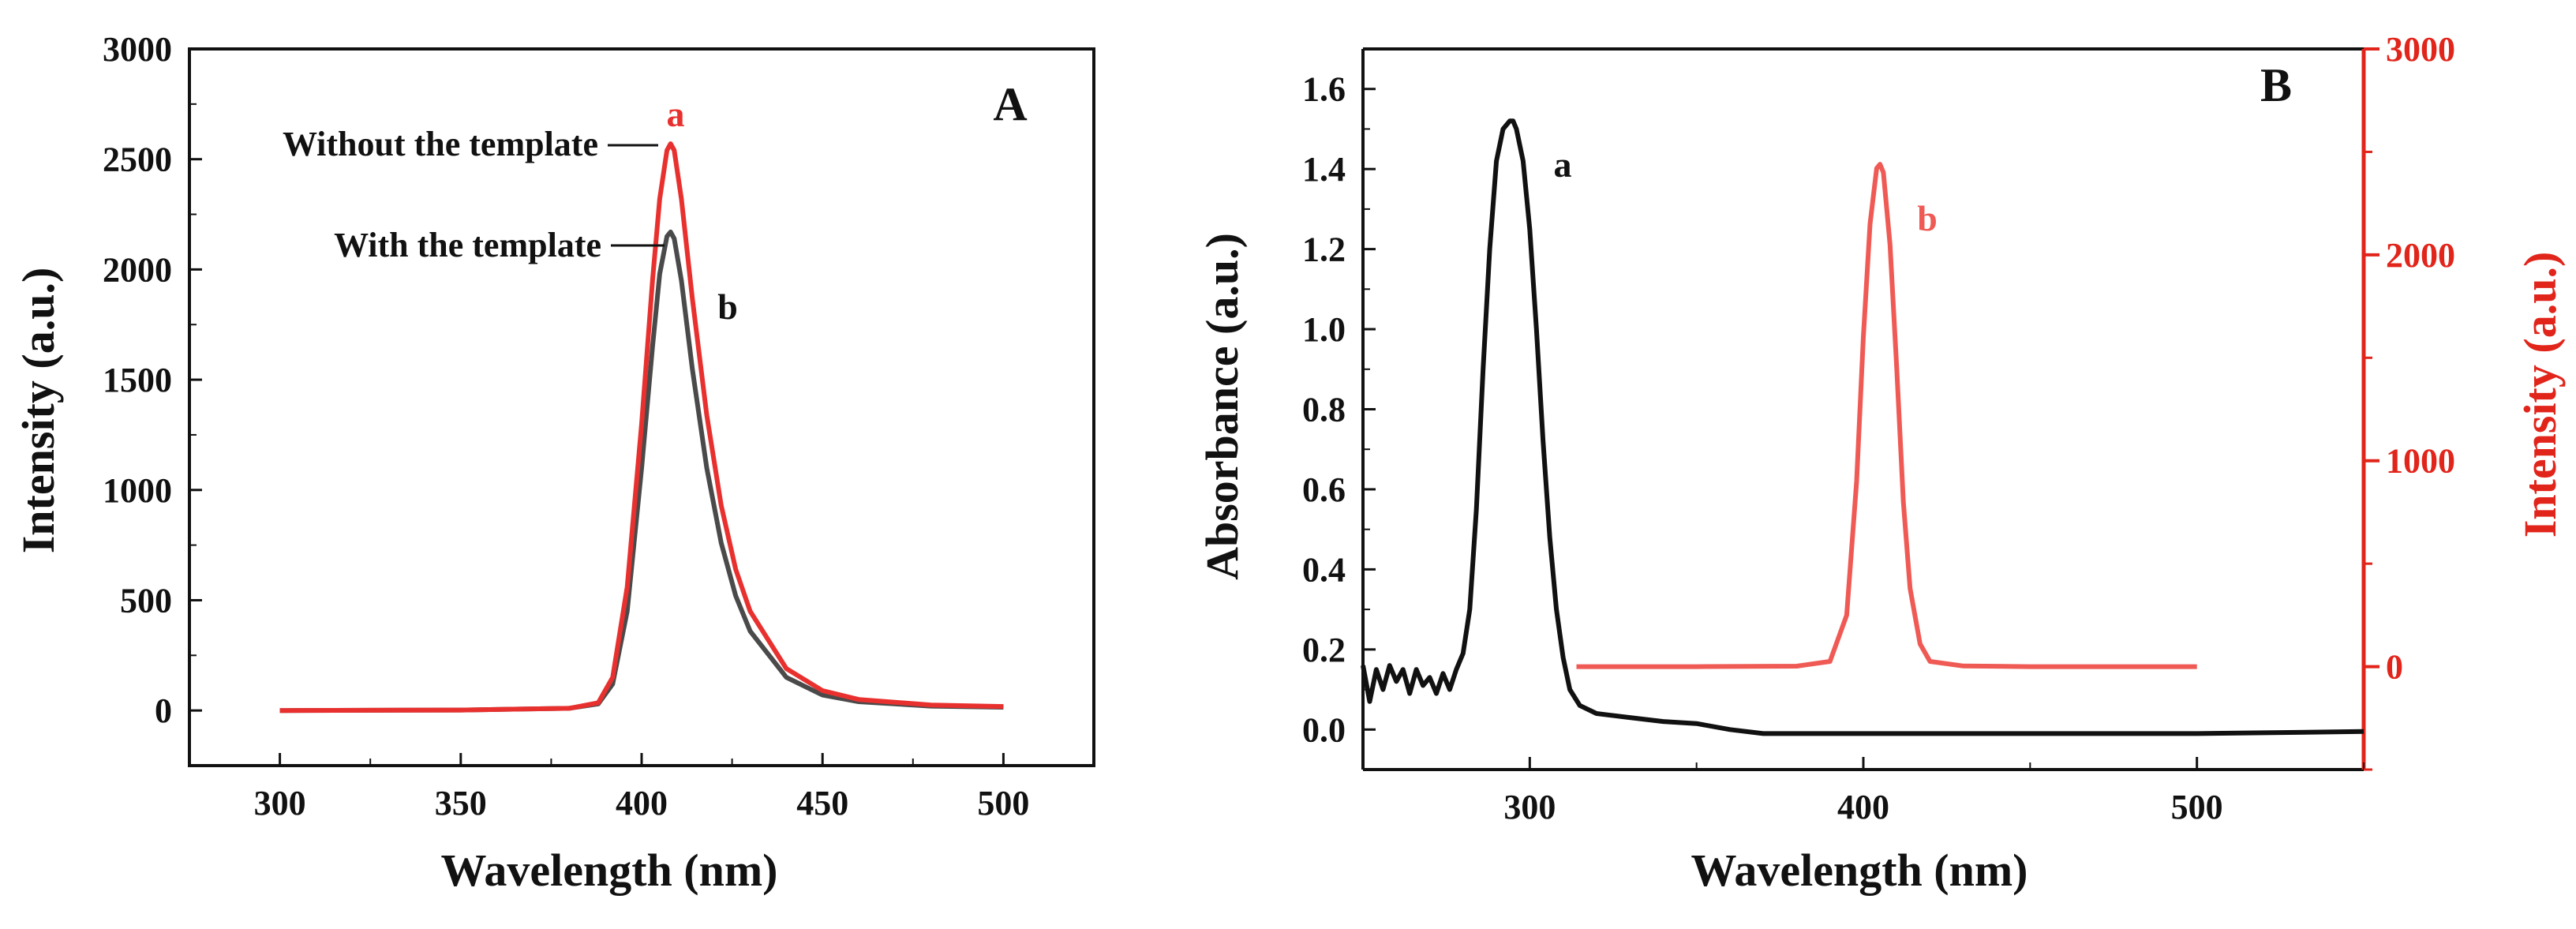 The height and width of the screenshot is (929, 2576). What do you see at coordinates (2420, 49) in the screenshot?
I see `panel-b-right-y-tick-label: 3000` at bounding box center [2420, 49].